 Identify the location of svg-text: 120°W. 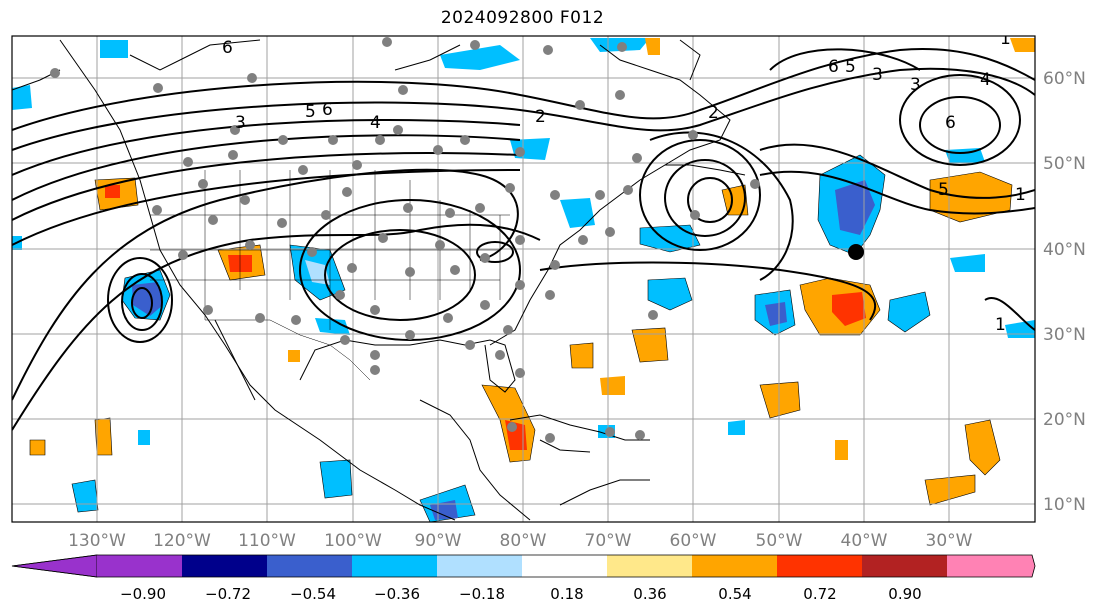
(182, 541).